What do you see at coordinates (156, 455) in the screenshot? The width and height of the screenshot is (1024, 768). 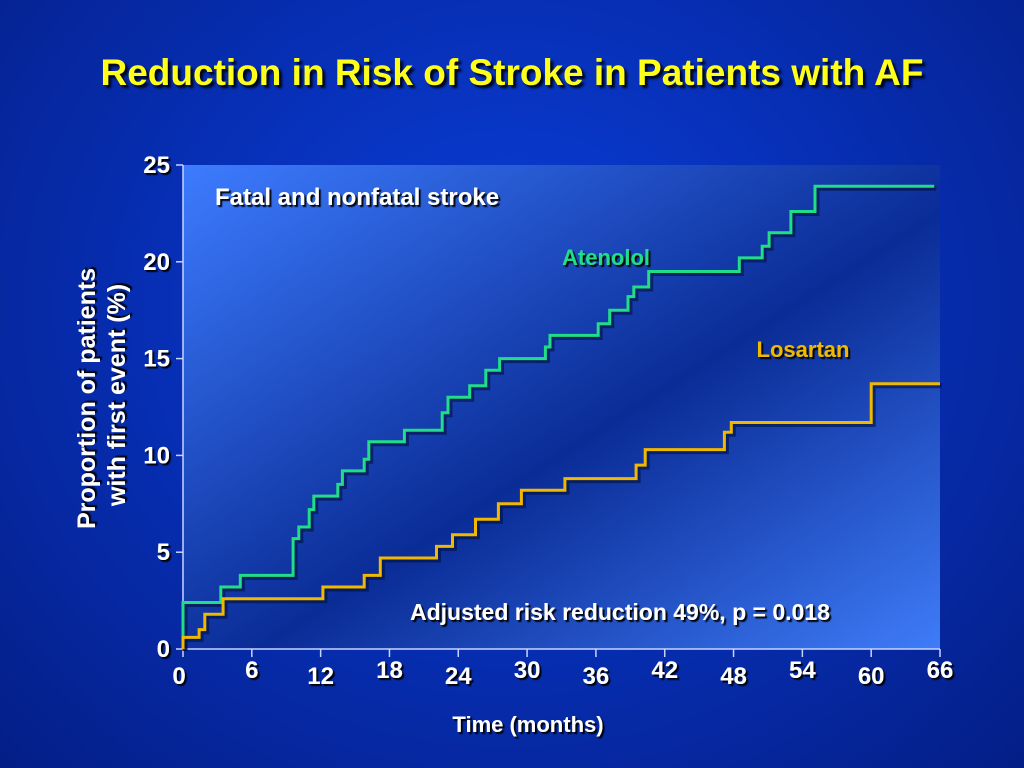 I see `y-tick-label: 10` at bounding box center [156, 455].